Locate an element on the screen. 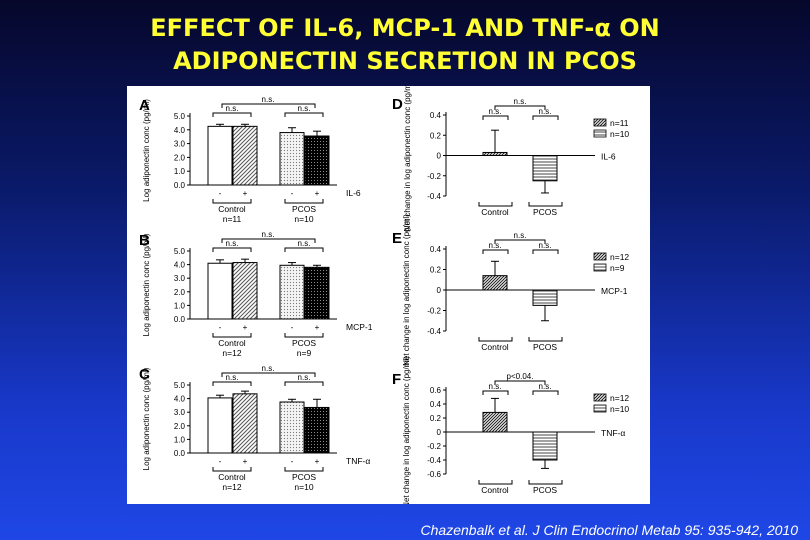 Image resolution: width=810 pixels, height=540 pixels. panel-c-sig-outer-label: n.s. is located at coordinates (268, 368).